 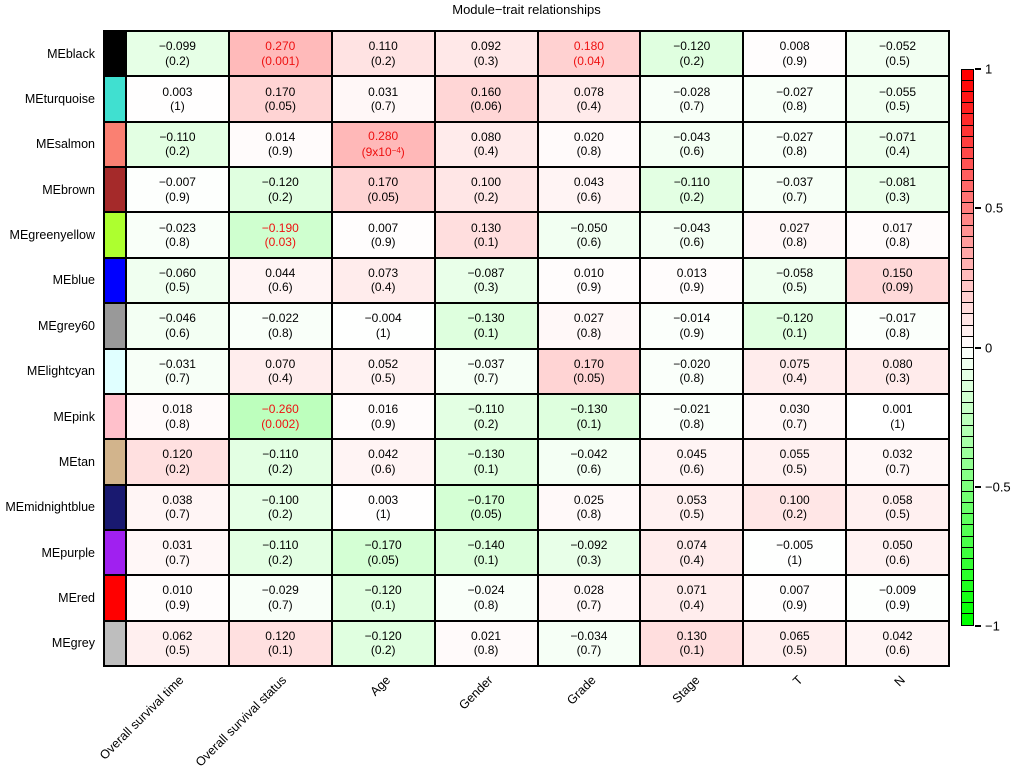 I want to click on p-value: (0.7), so click(x=486, y=378).